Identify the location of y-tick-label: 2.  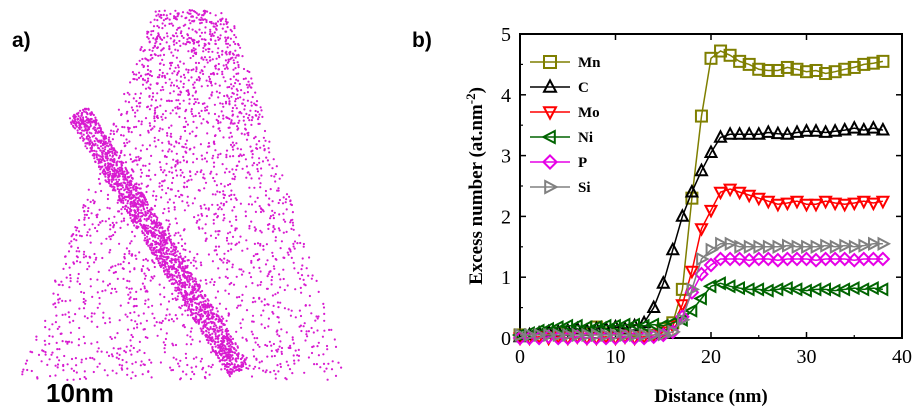
(506, 217).